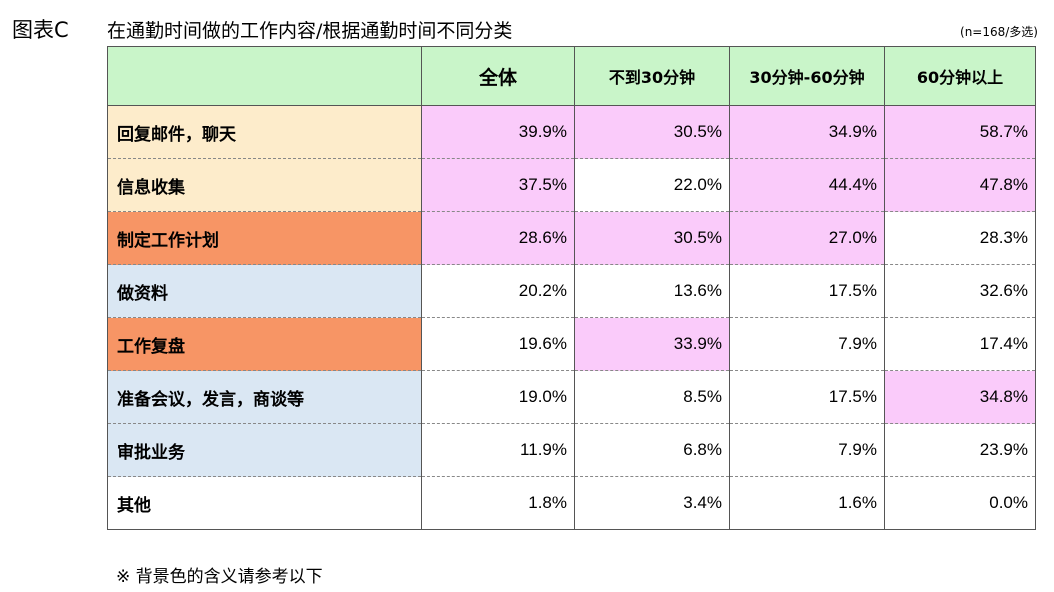 The height and width of the screenshot is (592, 1054). I want to click on table-row: 审批业务 11.9% 6.8% 7.9% 23.9%, so click(571, 450).